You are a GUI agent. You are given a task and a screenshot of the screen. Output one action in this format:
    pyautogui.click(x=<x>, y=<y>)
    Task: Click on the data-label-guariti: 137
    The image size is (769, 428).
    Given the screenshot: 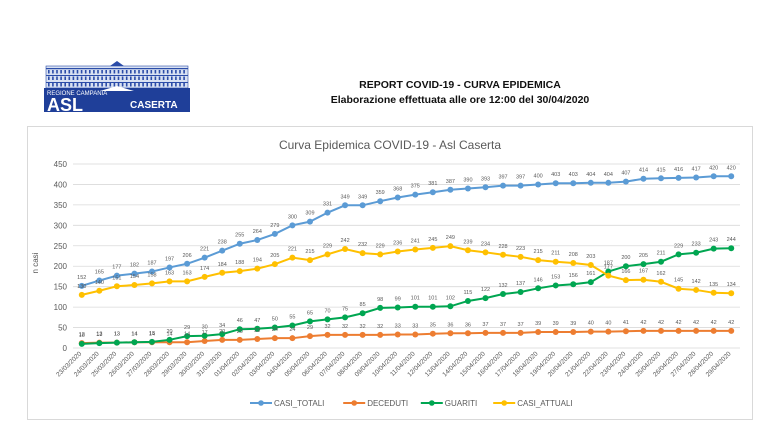 What is the action you would take?
    pyautogui.click(x=520, y=284)
    